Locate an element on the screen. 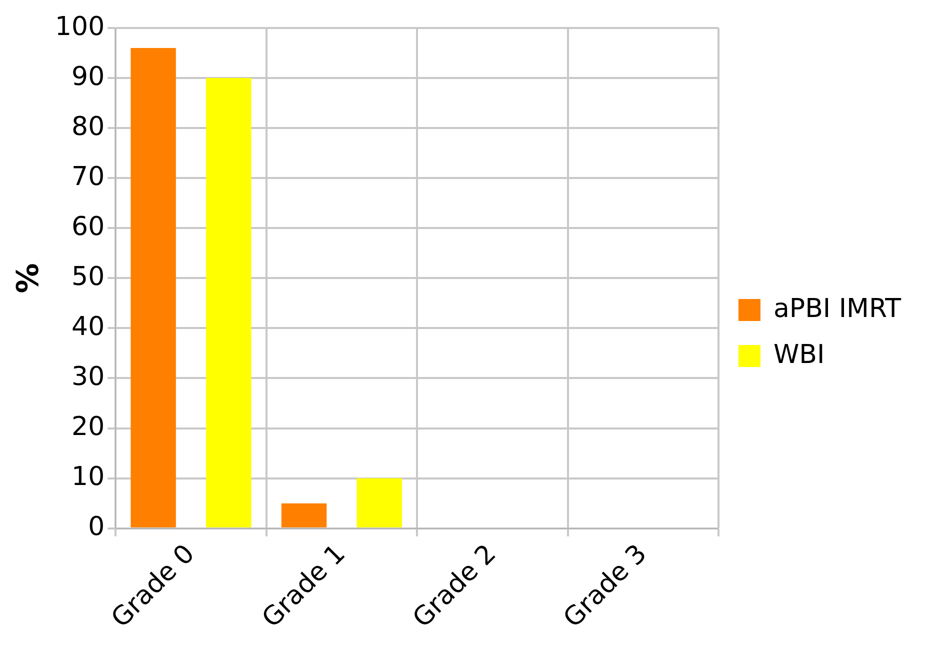 The width and height of the screenshot is (929, 650). y-tick-label: 10 is located at coordinates (88, 477).